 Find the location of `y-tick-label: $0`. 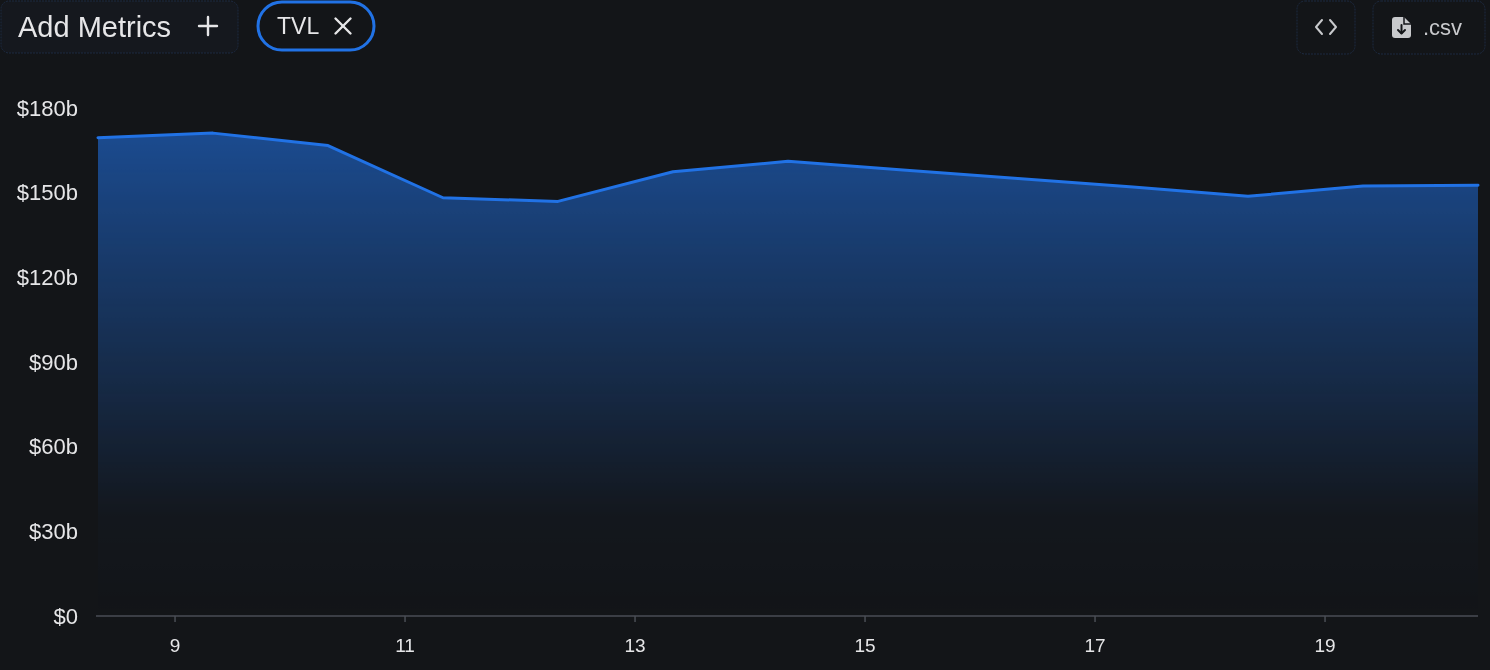

y-tick-label: $0 is located at coordinates (65, 616).